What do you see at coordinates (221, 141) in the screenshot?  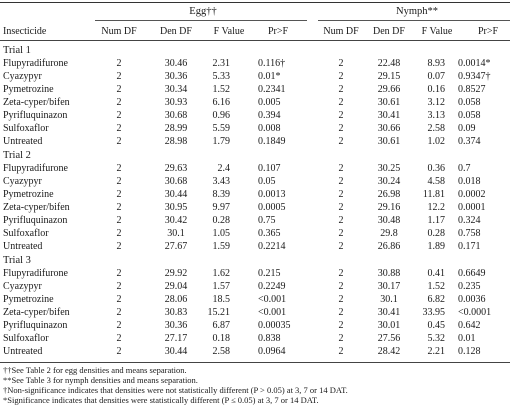 I see `egg-f-value-cell: 1.79` at bounding box center [221, 141].